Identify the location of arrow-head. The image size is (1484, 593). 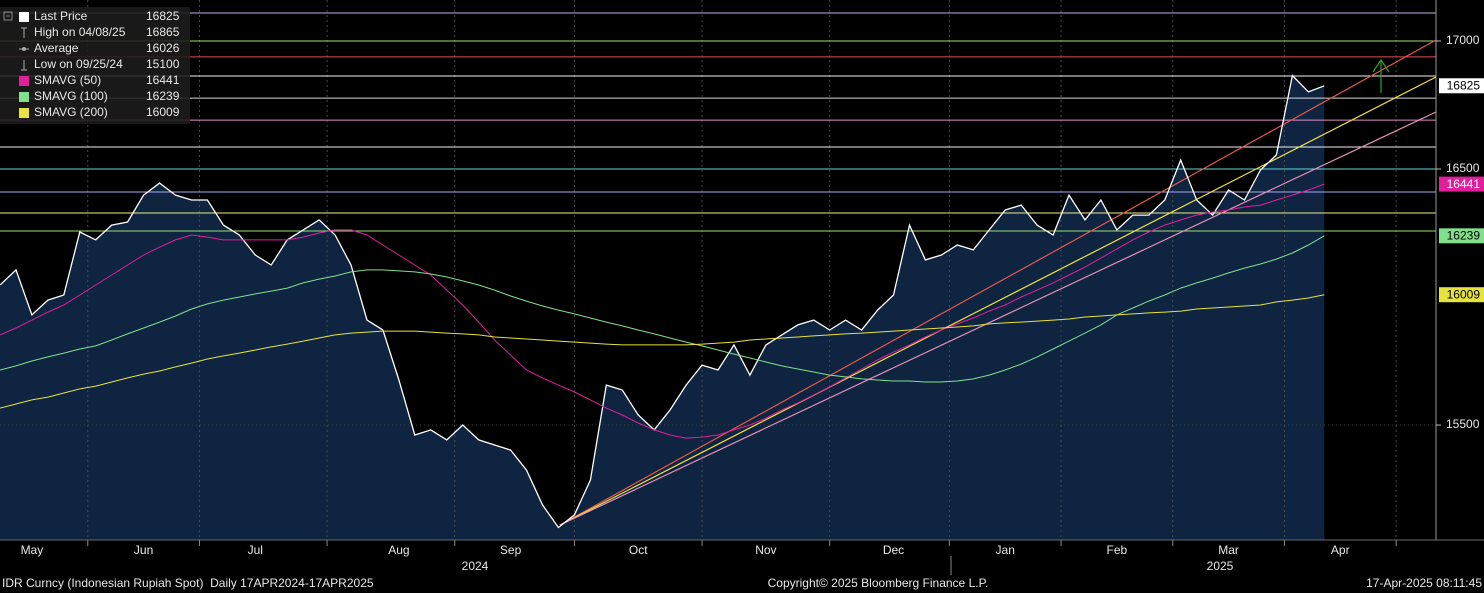
(1381, 65).